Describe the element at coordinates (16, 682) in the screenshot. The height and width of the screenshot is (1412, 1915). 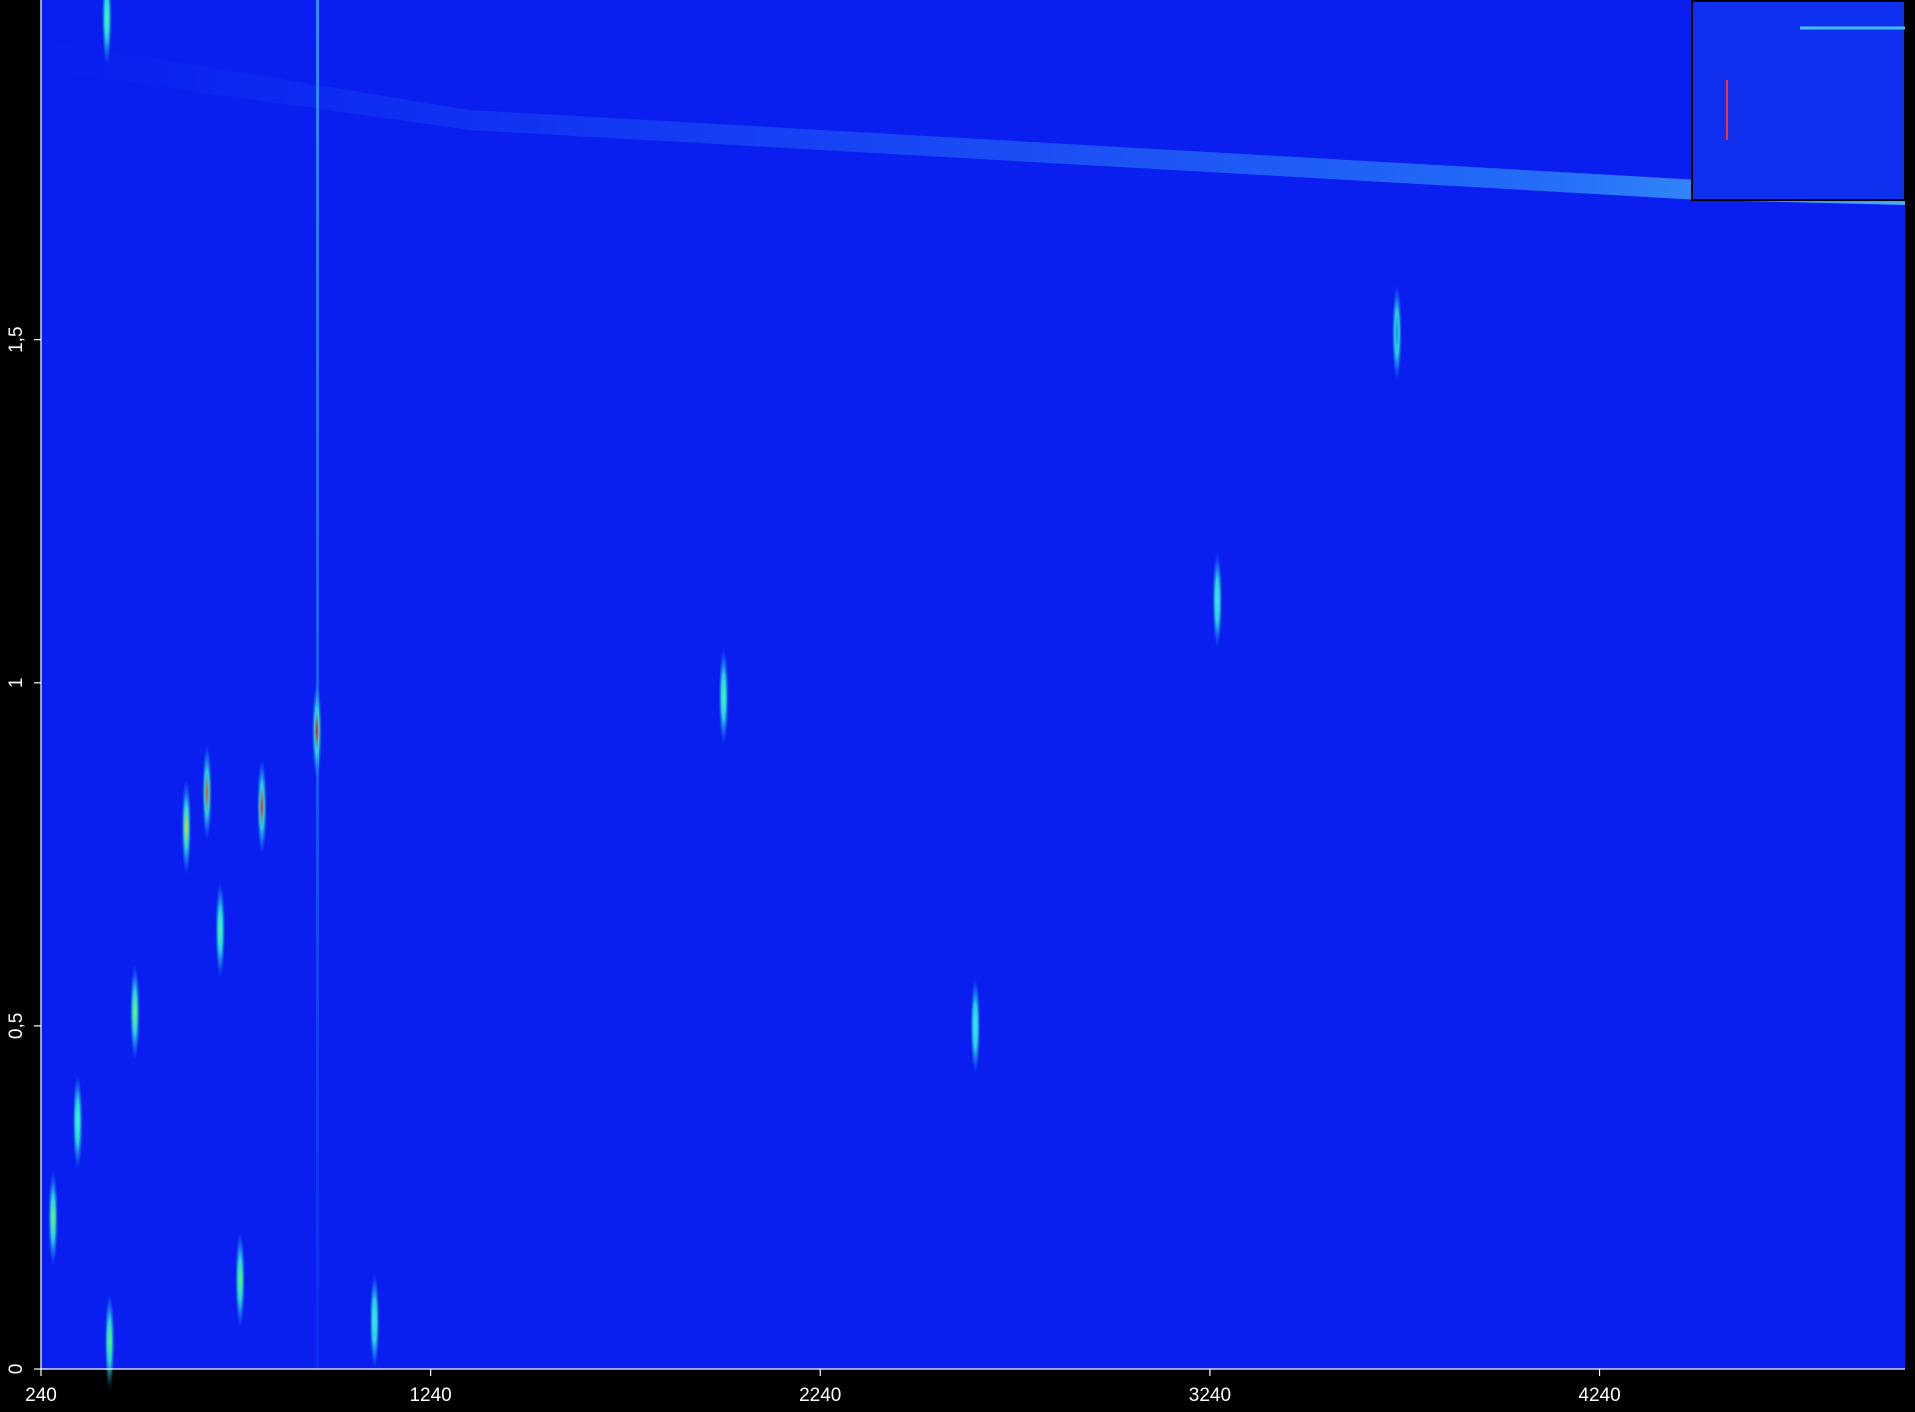
I see `y-tick-label: 1` at that location.